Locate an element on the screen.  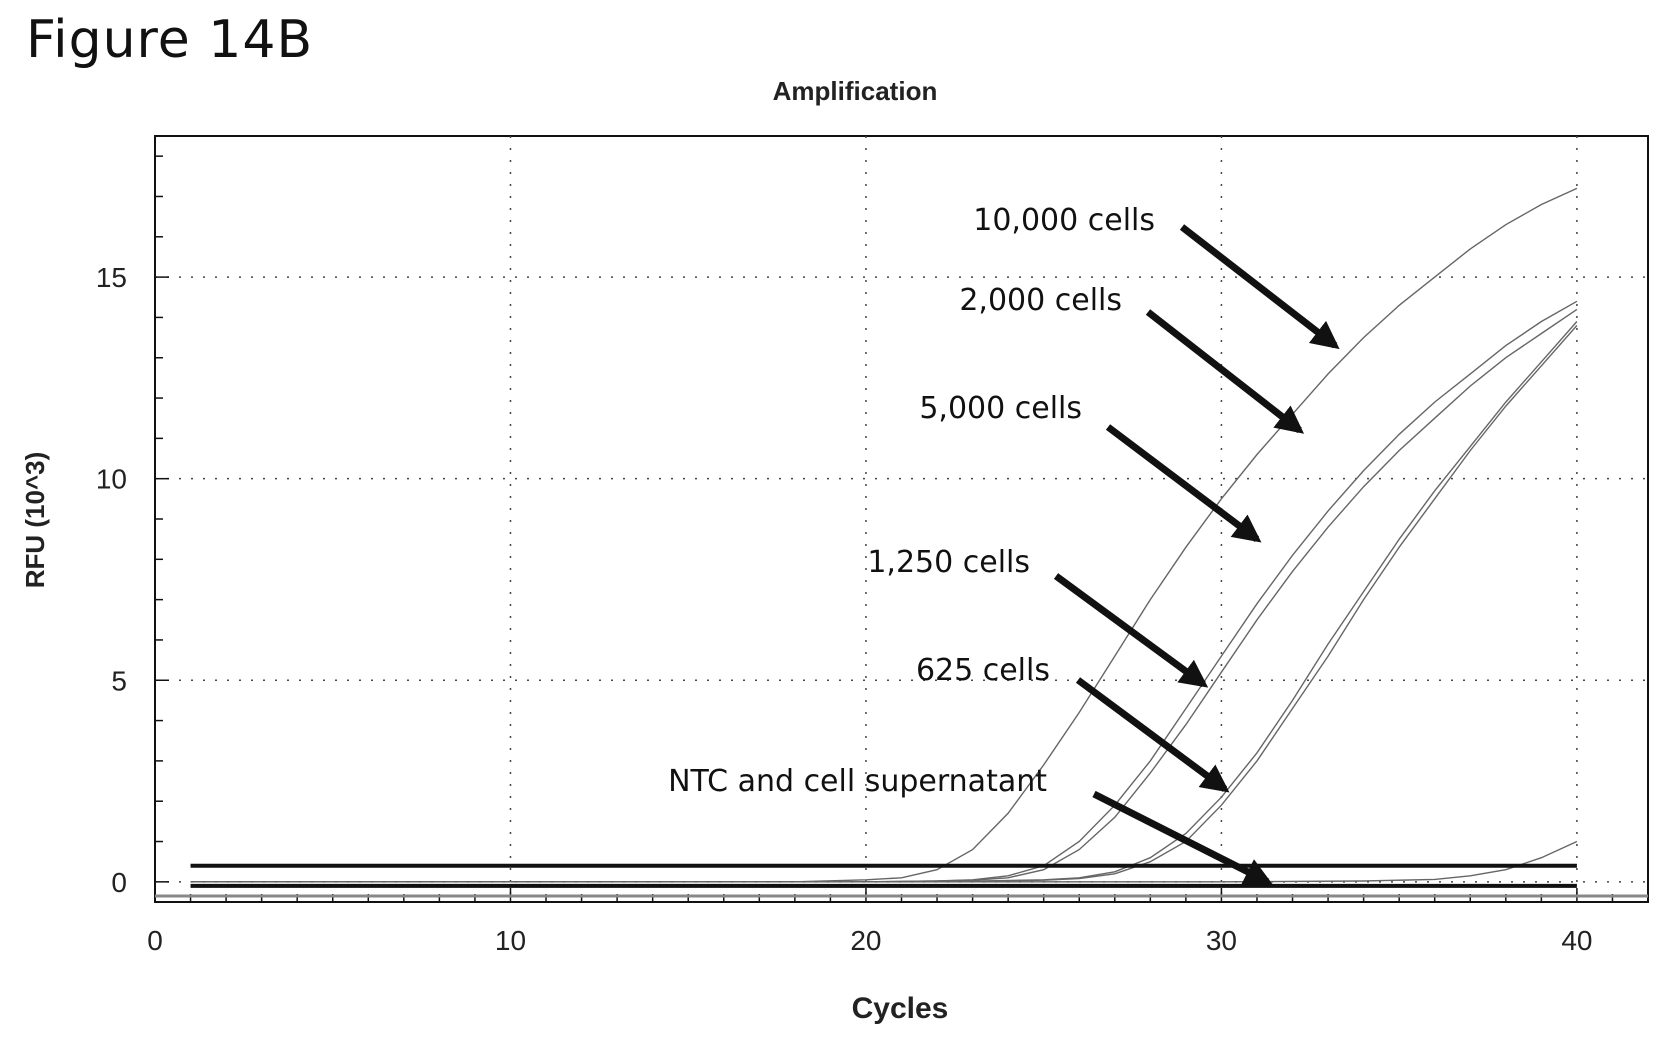
x-tick-label: 40 is located at coordinates (1576, 940).